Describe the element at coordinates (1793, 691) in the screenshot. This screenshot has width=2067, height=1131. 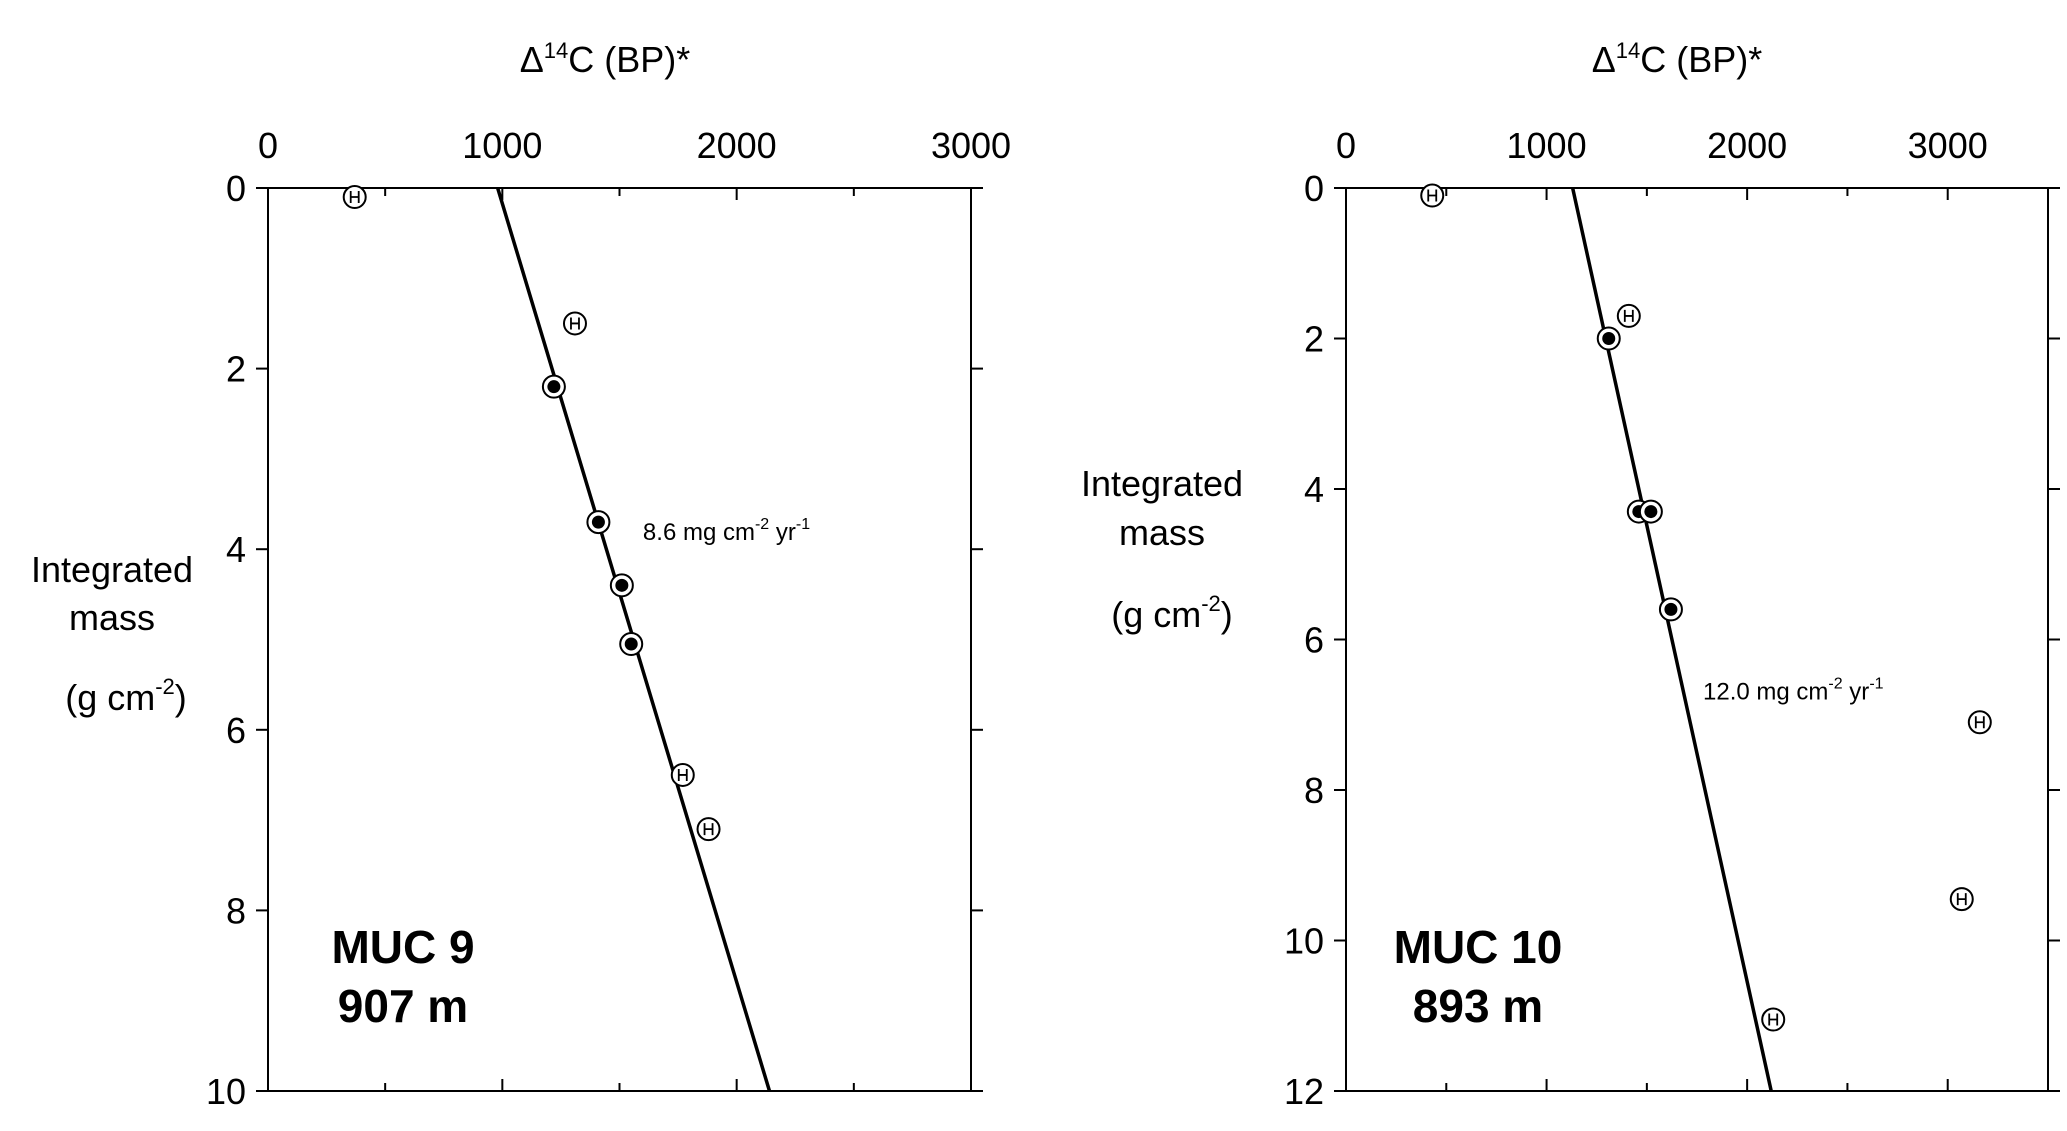
I see `rate-annotation: 12.0 mg cm-2 yr-1` at that location.